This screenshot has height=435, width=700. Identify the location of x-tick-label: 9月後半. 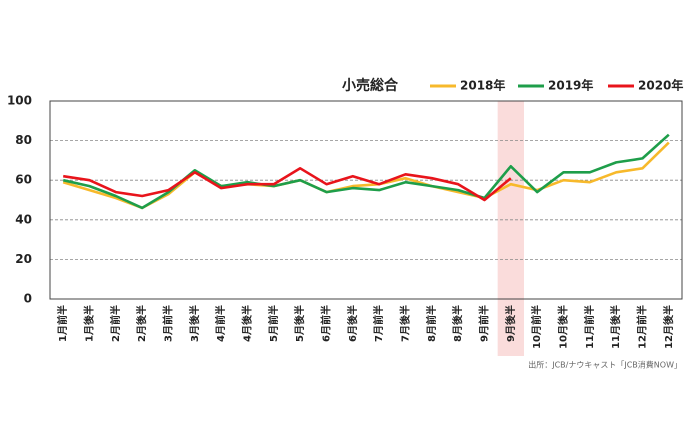
(510, 323).